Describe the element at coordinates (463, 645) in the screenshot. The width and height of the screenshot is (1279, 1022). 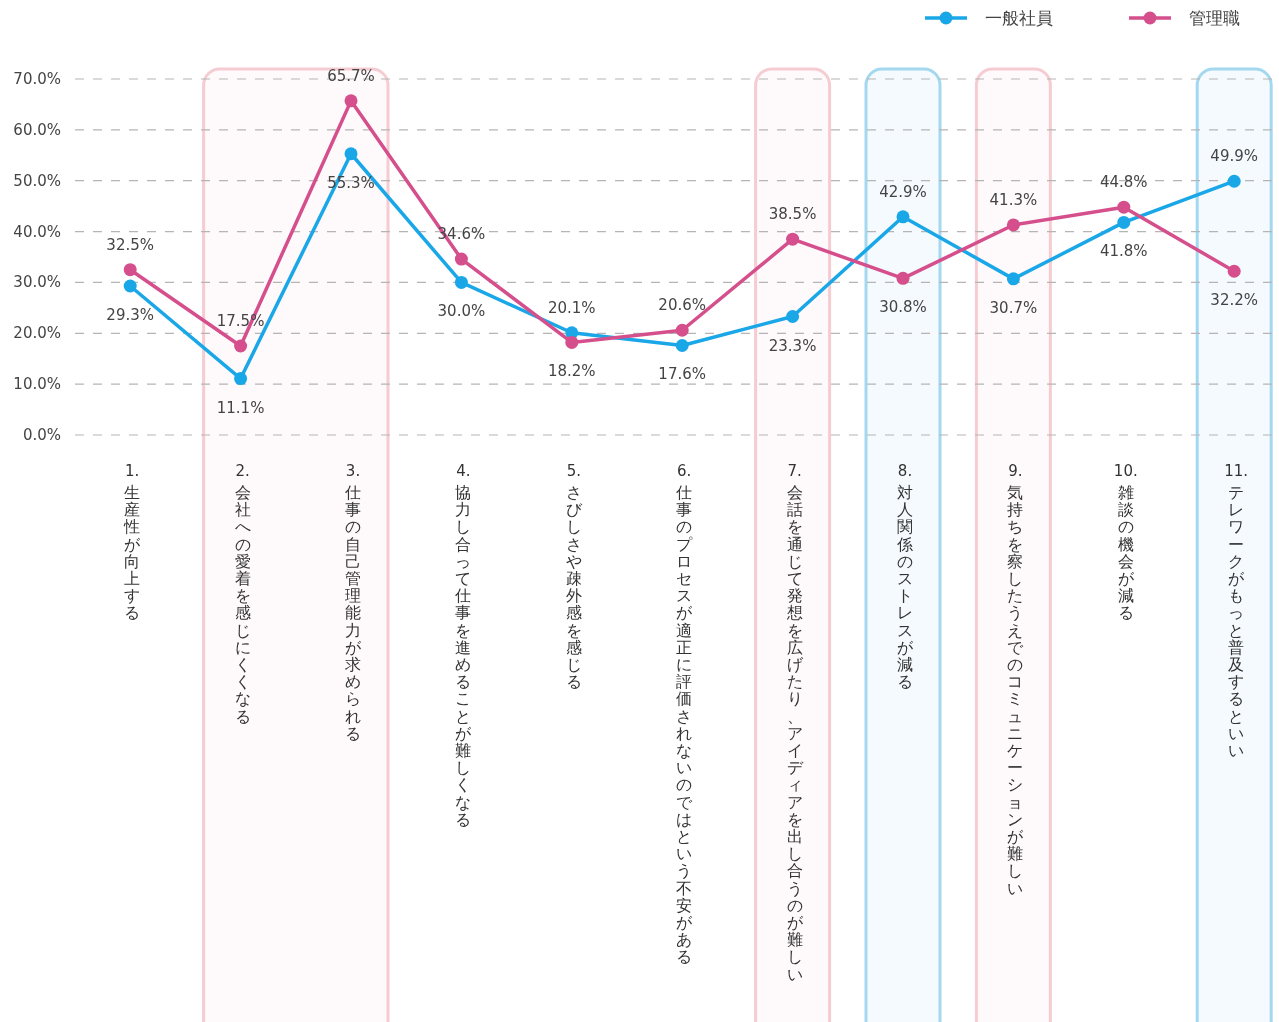
I see `category-label: 4.協力し合って仕事を進めることが難しくなる` at that location.